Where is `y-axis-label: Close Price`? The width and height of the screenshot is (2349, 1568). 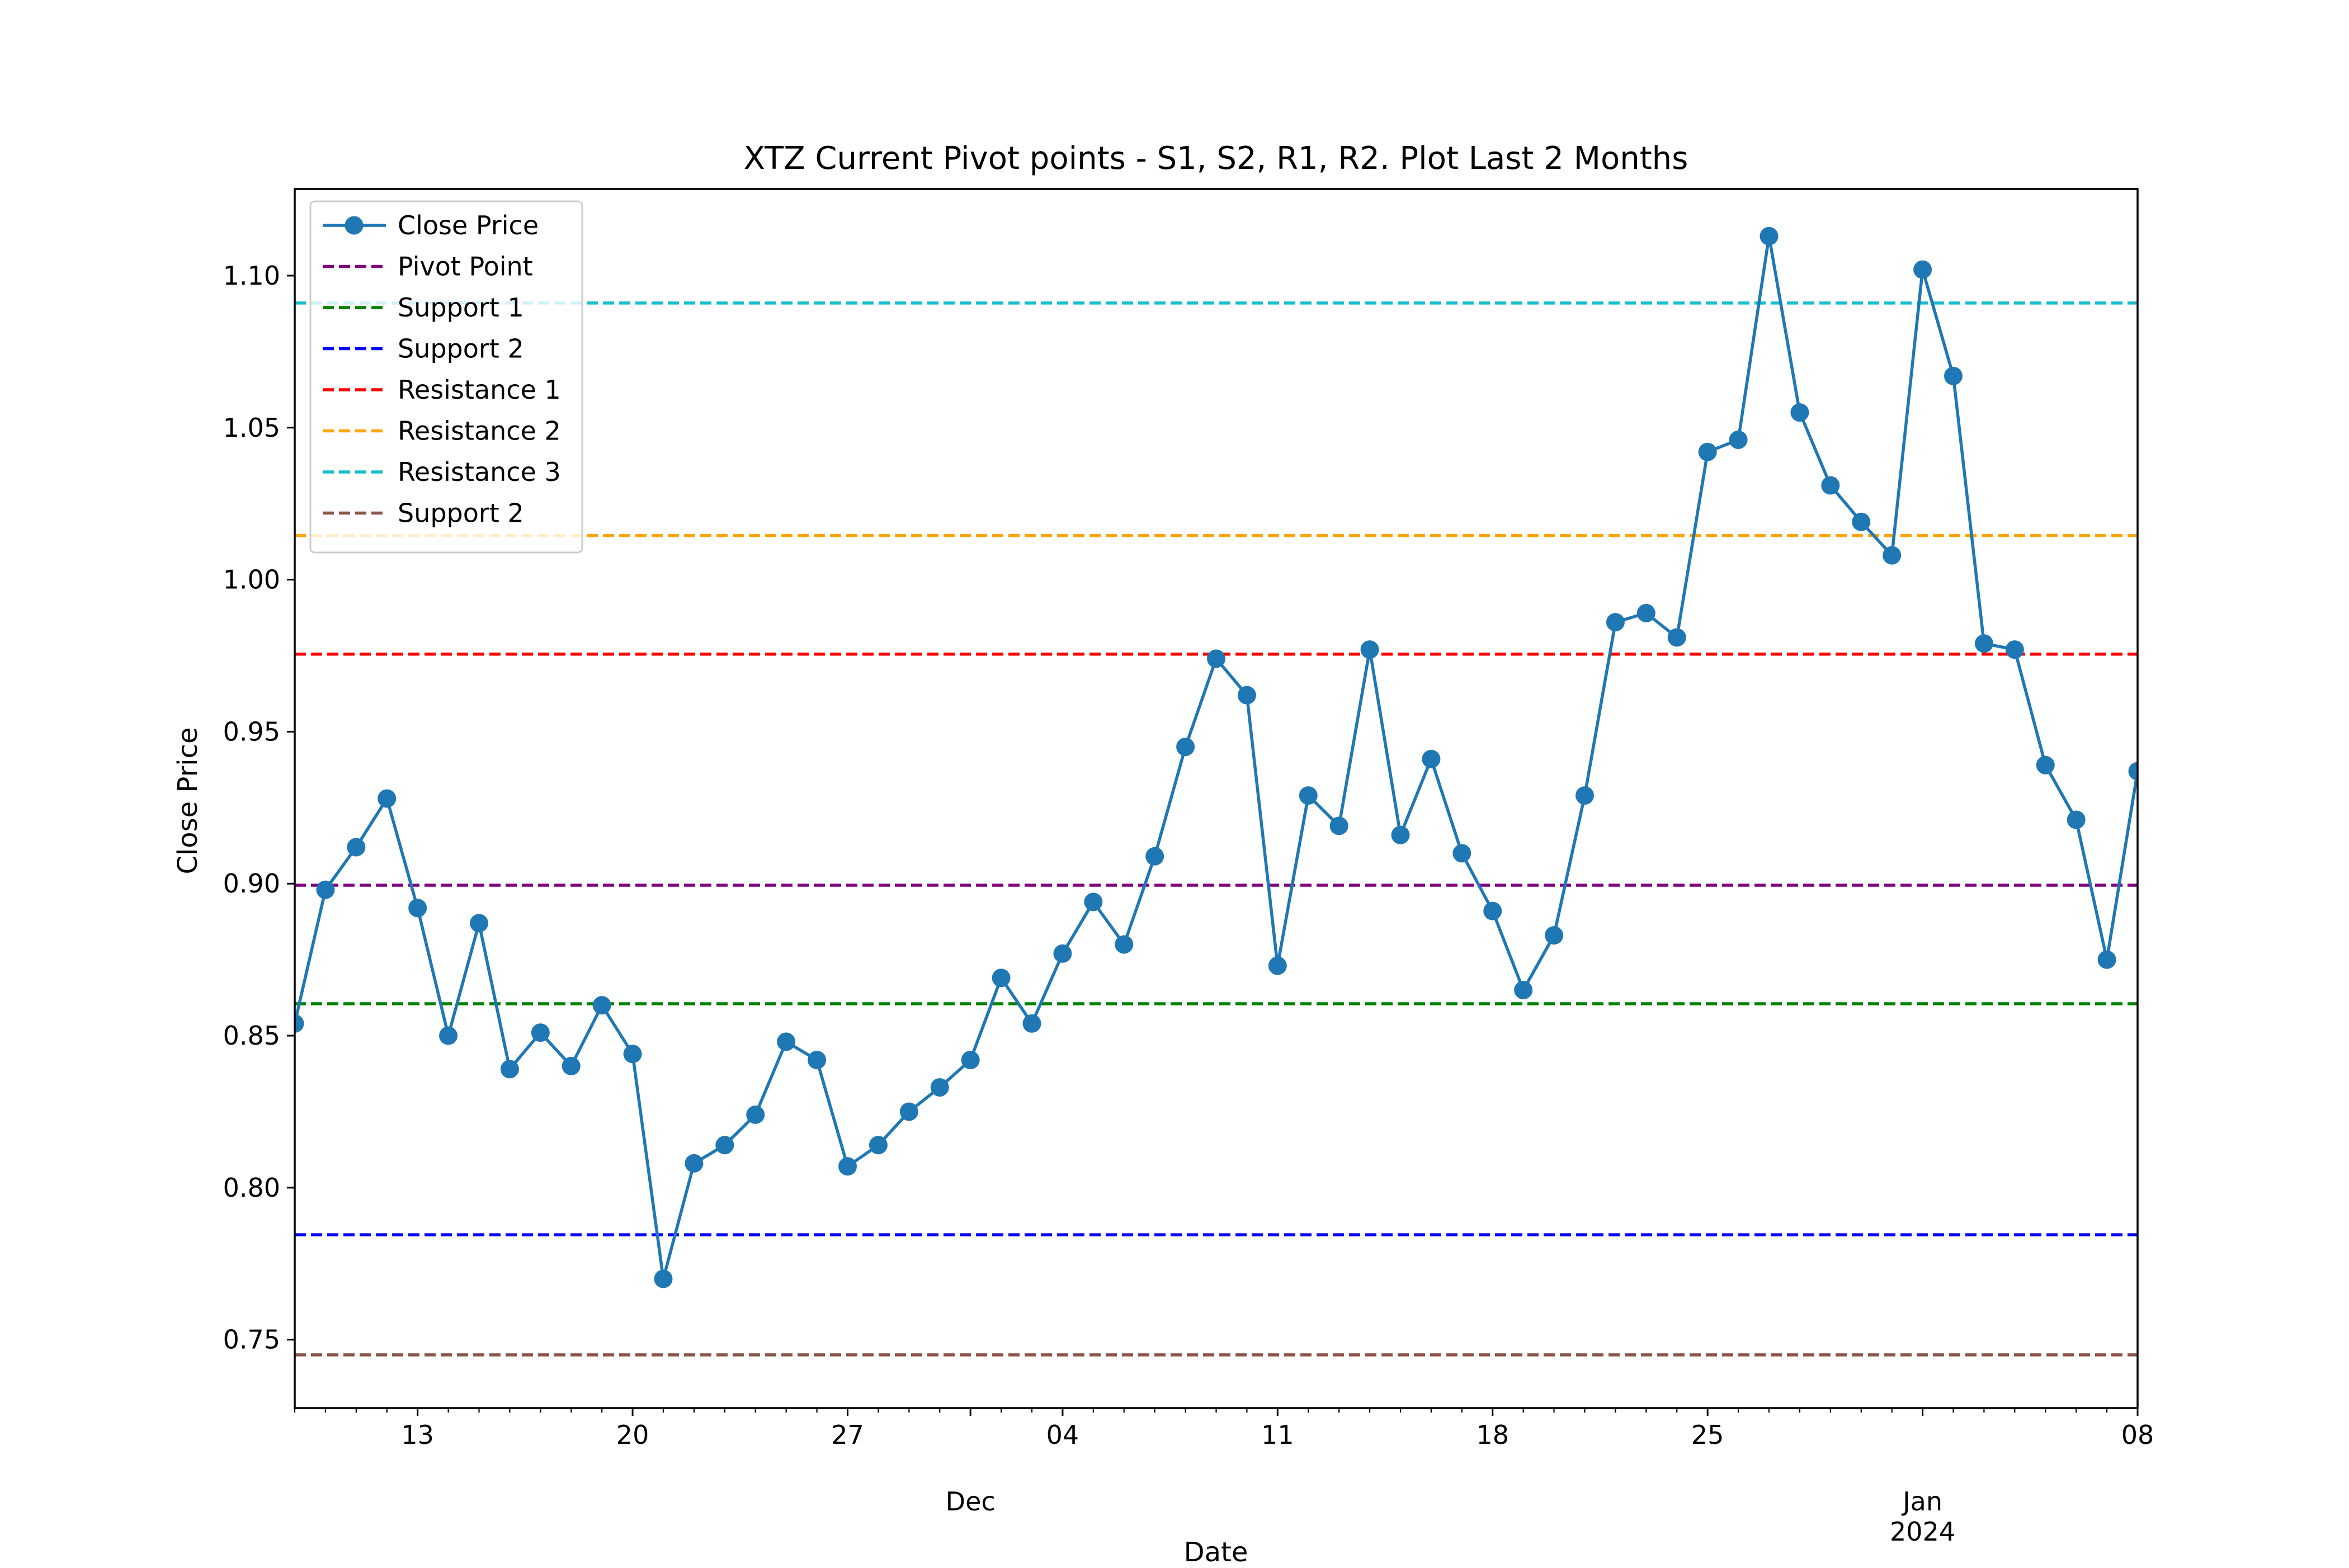 y-axis-label: Close Price is located at coordinates (188, 801).